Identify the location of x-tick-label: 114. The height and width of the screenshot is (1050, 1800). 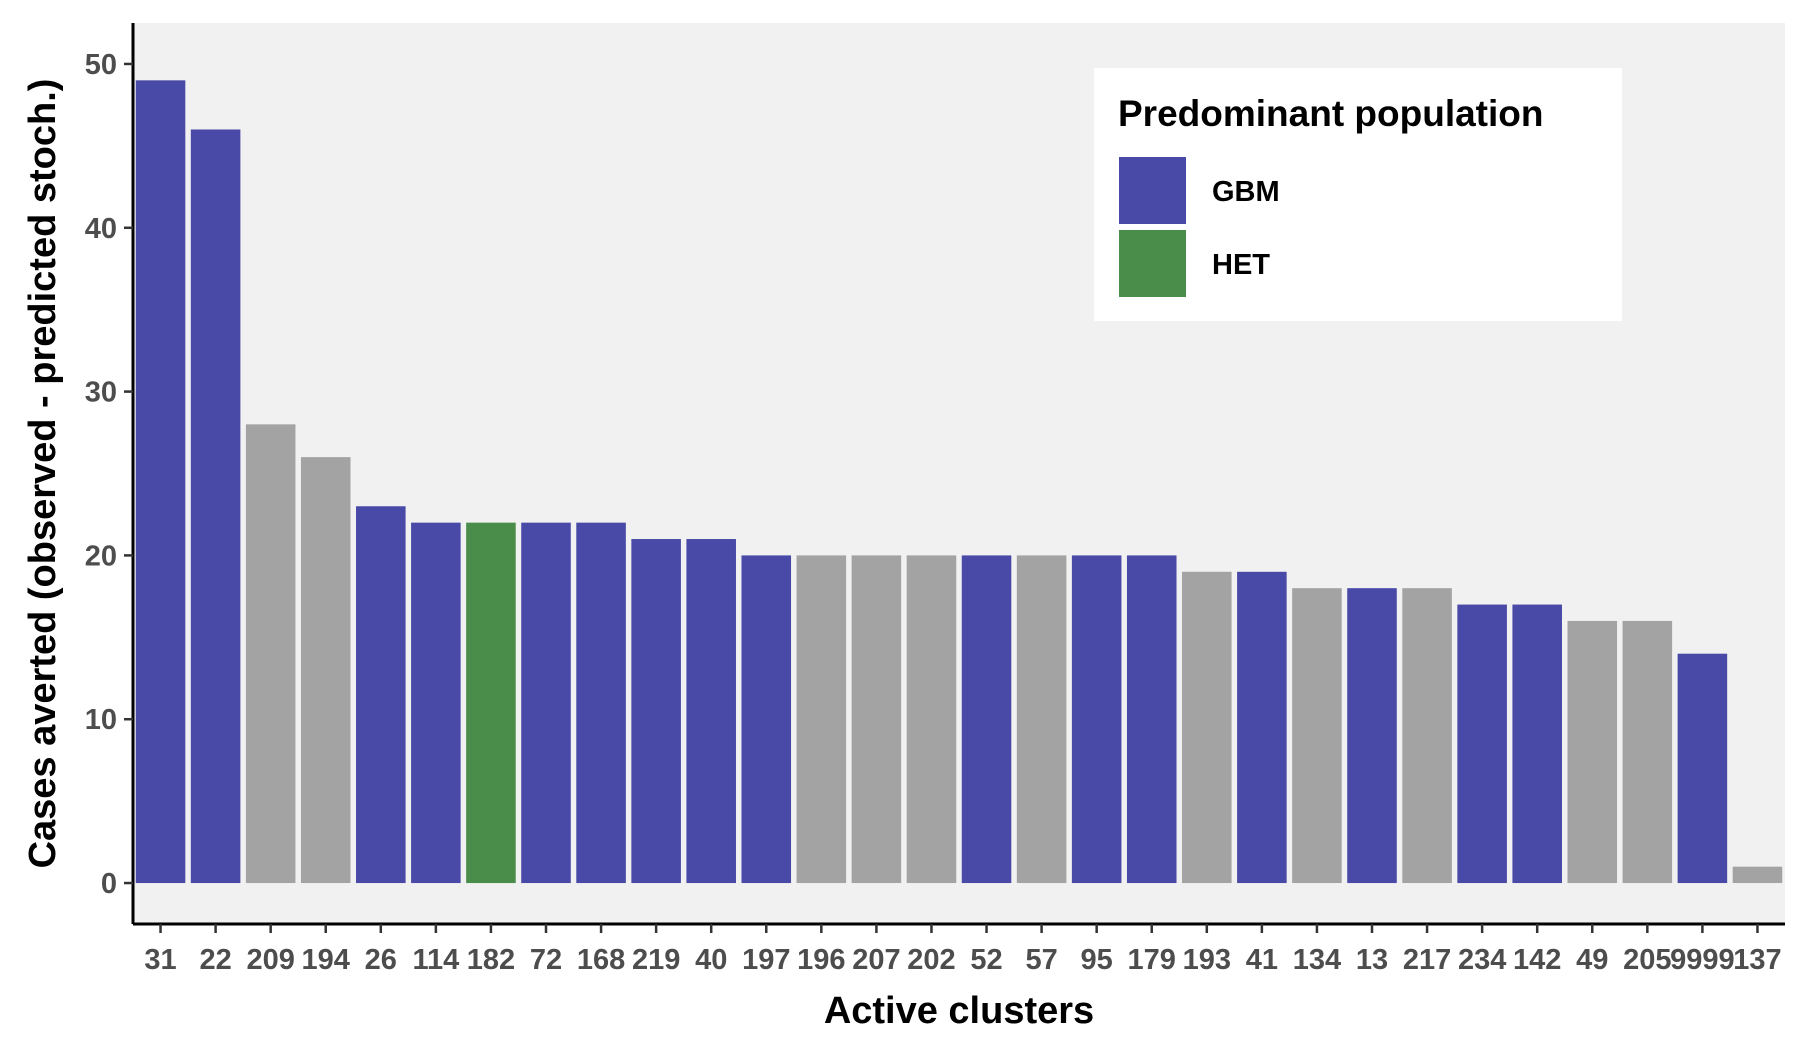
(435, 960).